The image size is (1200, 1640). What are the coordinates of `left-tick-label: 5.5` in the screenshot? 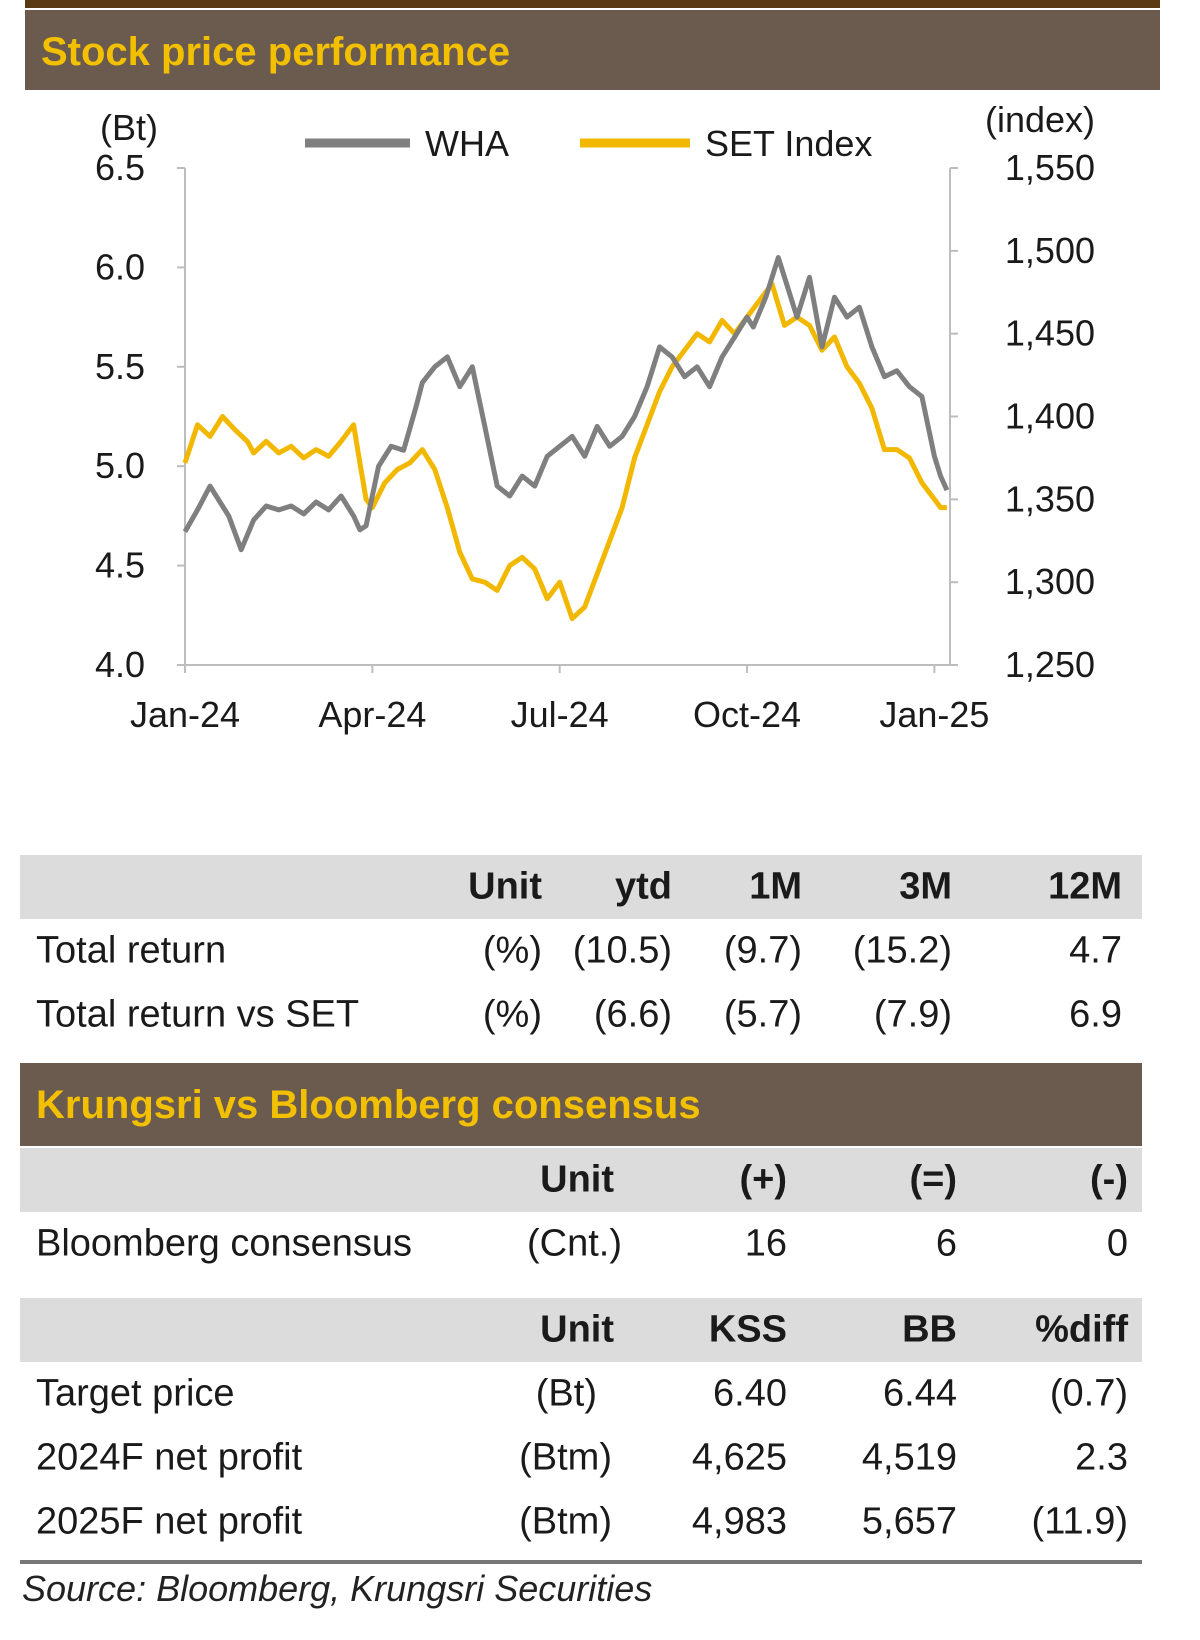 It's located at (120, 366).